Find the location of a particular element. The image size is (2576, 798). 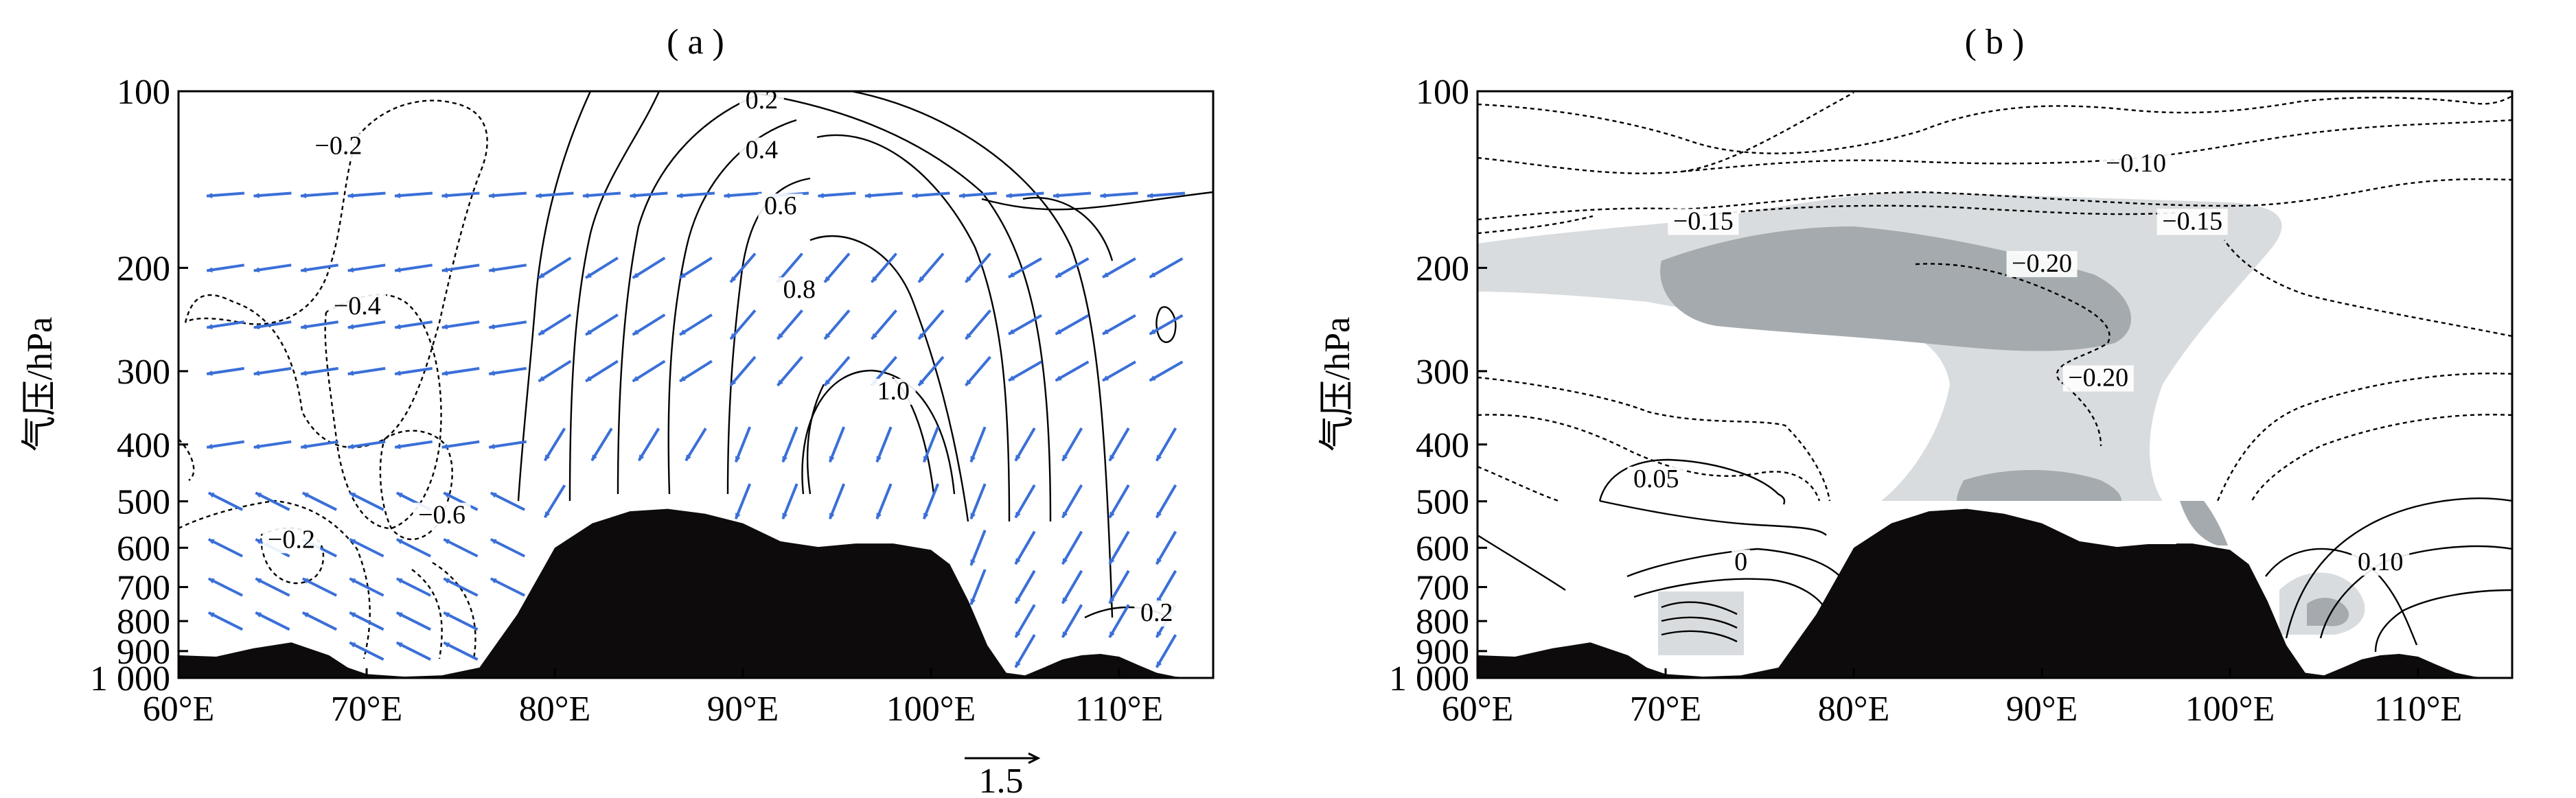

contour-b-mid3 is located at coordinates (1518, 483).